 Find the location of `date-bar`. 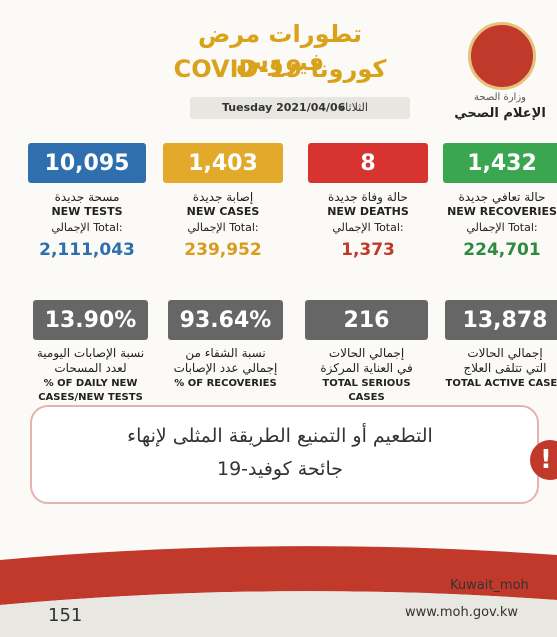

date-bar is located at coordinates (300, 108).